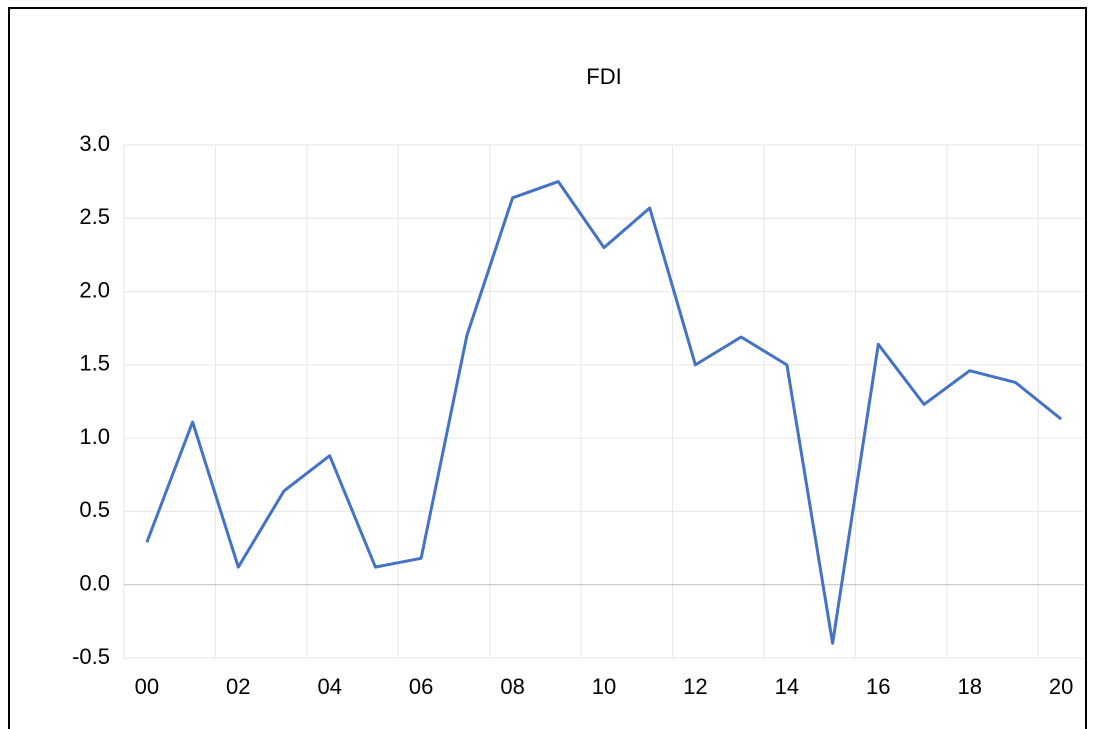  Describe the element at coordinates (94, 143) in the screenshot. I see `y-tick-label: 3.0` at that location.